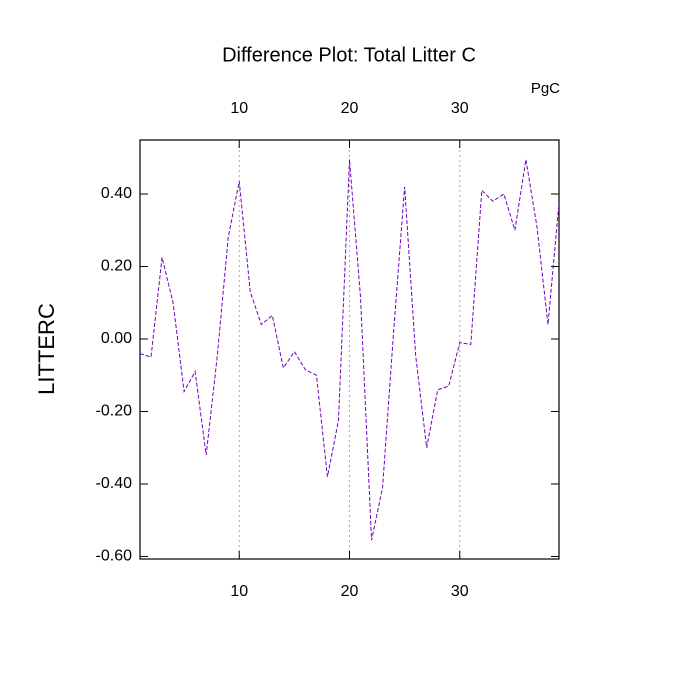 The height and width of the screenshot is (700, 700). I want to click on y-tick-label: 0.20, so click(116, 266).